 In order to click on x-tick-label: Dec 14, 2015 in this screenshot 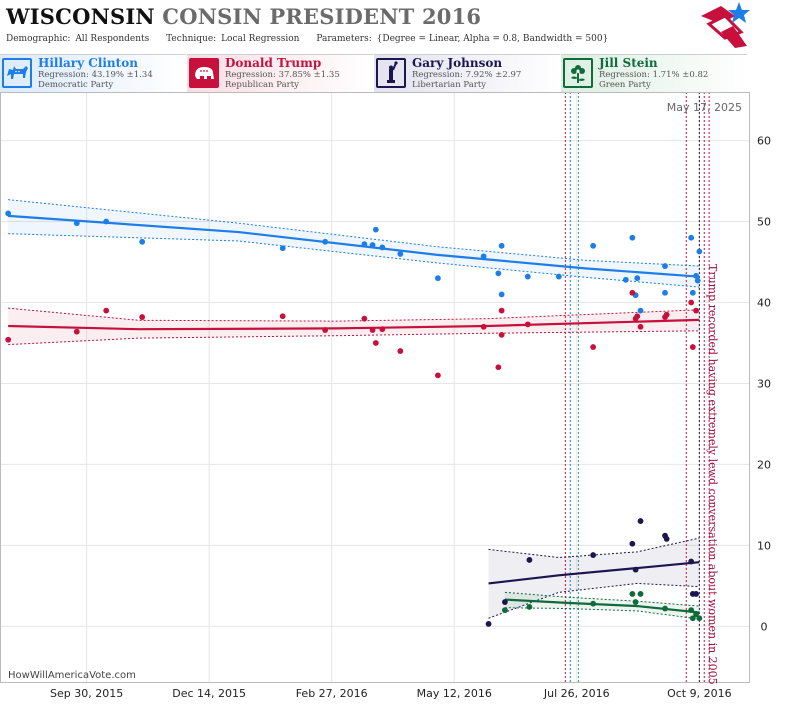, I will do `click(209, 693)`.